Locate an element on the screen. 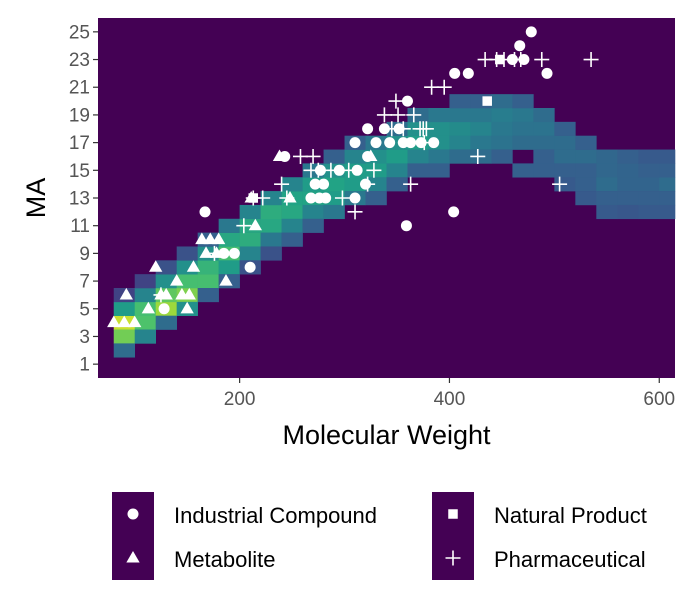 This screenshot has height=603, width=700. legend-item-pharmaceutical: Pharmaceutical is located at coordinates (539, 558).